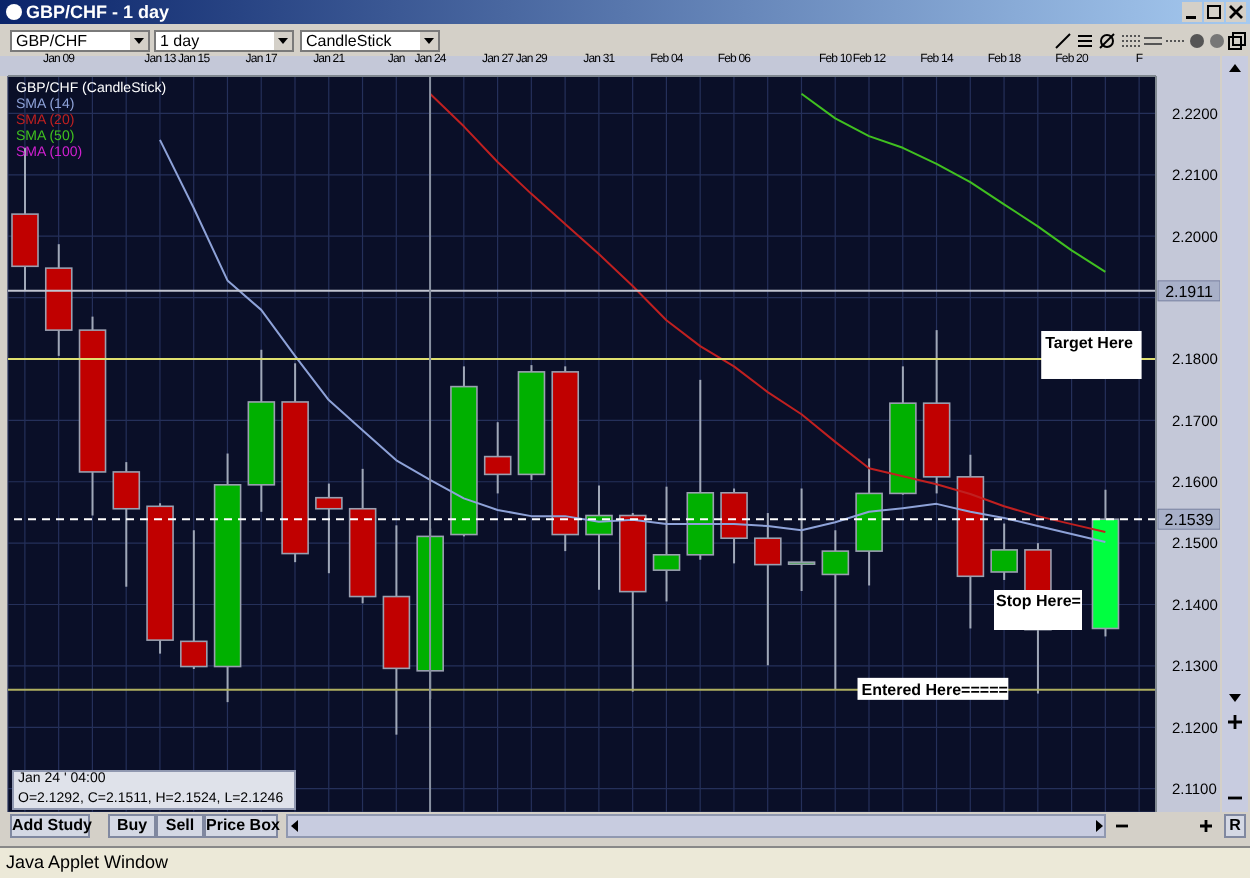 Image resolution: width=1250 pixels, height=878 pixels. I want to click on chart-title: GBP/CHF - 1 day, so click(98, 12).